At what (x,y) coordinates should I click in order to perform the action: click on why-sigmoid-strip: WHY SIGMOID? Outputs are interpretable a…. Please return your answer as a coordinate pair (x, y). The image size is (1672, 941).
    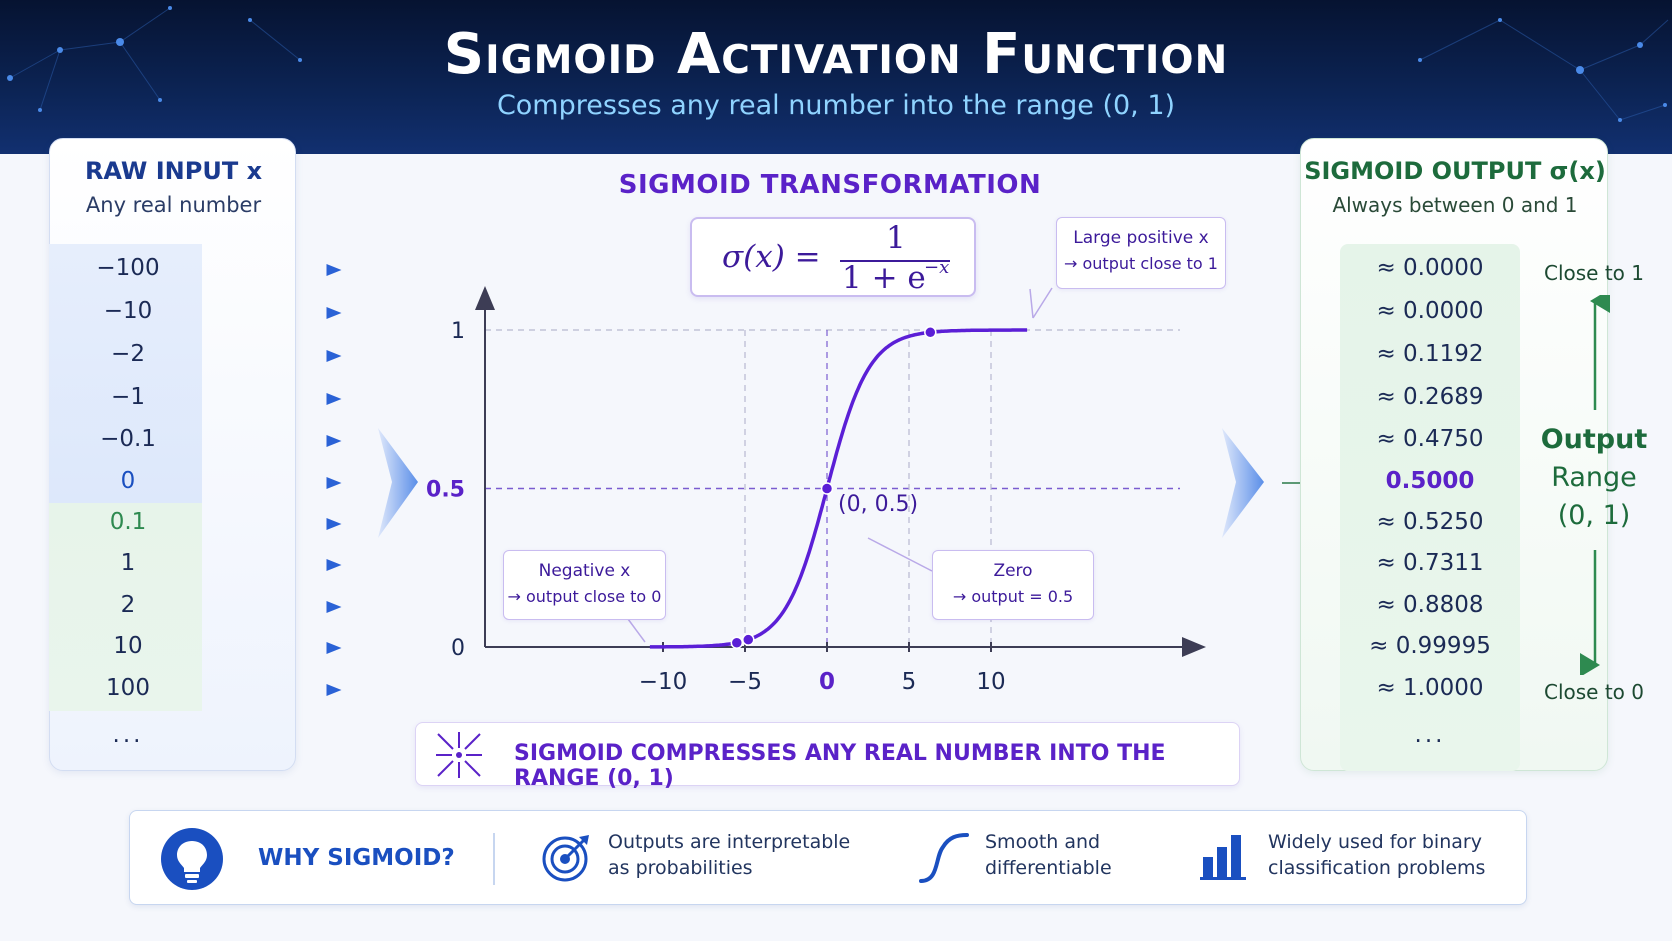
    Looking at the image, I should click on (828, 857).